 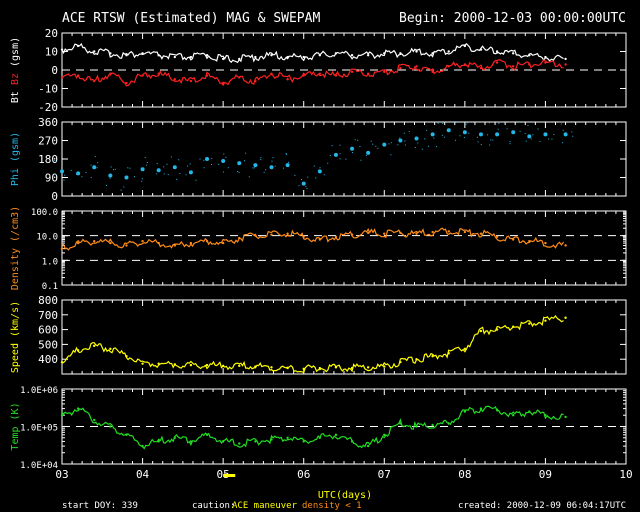 I want to click on bz-series-line, so click(x=312, y=73).